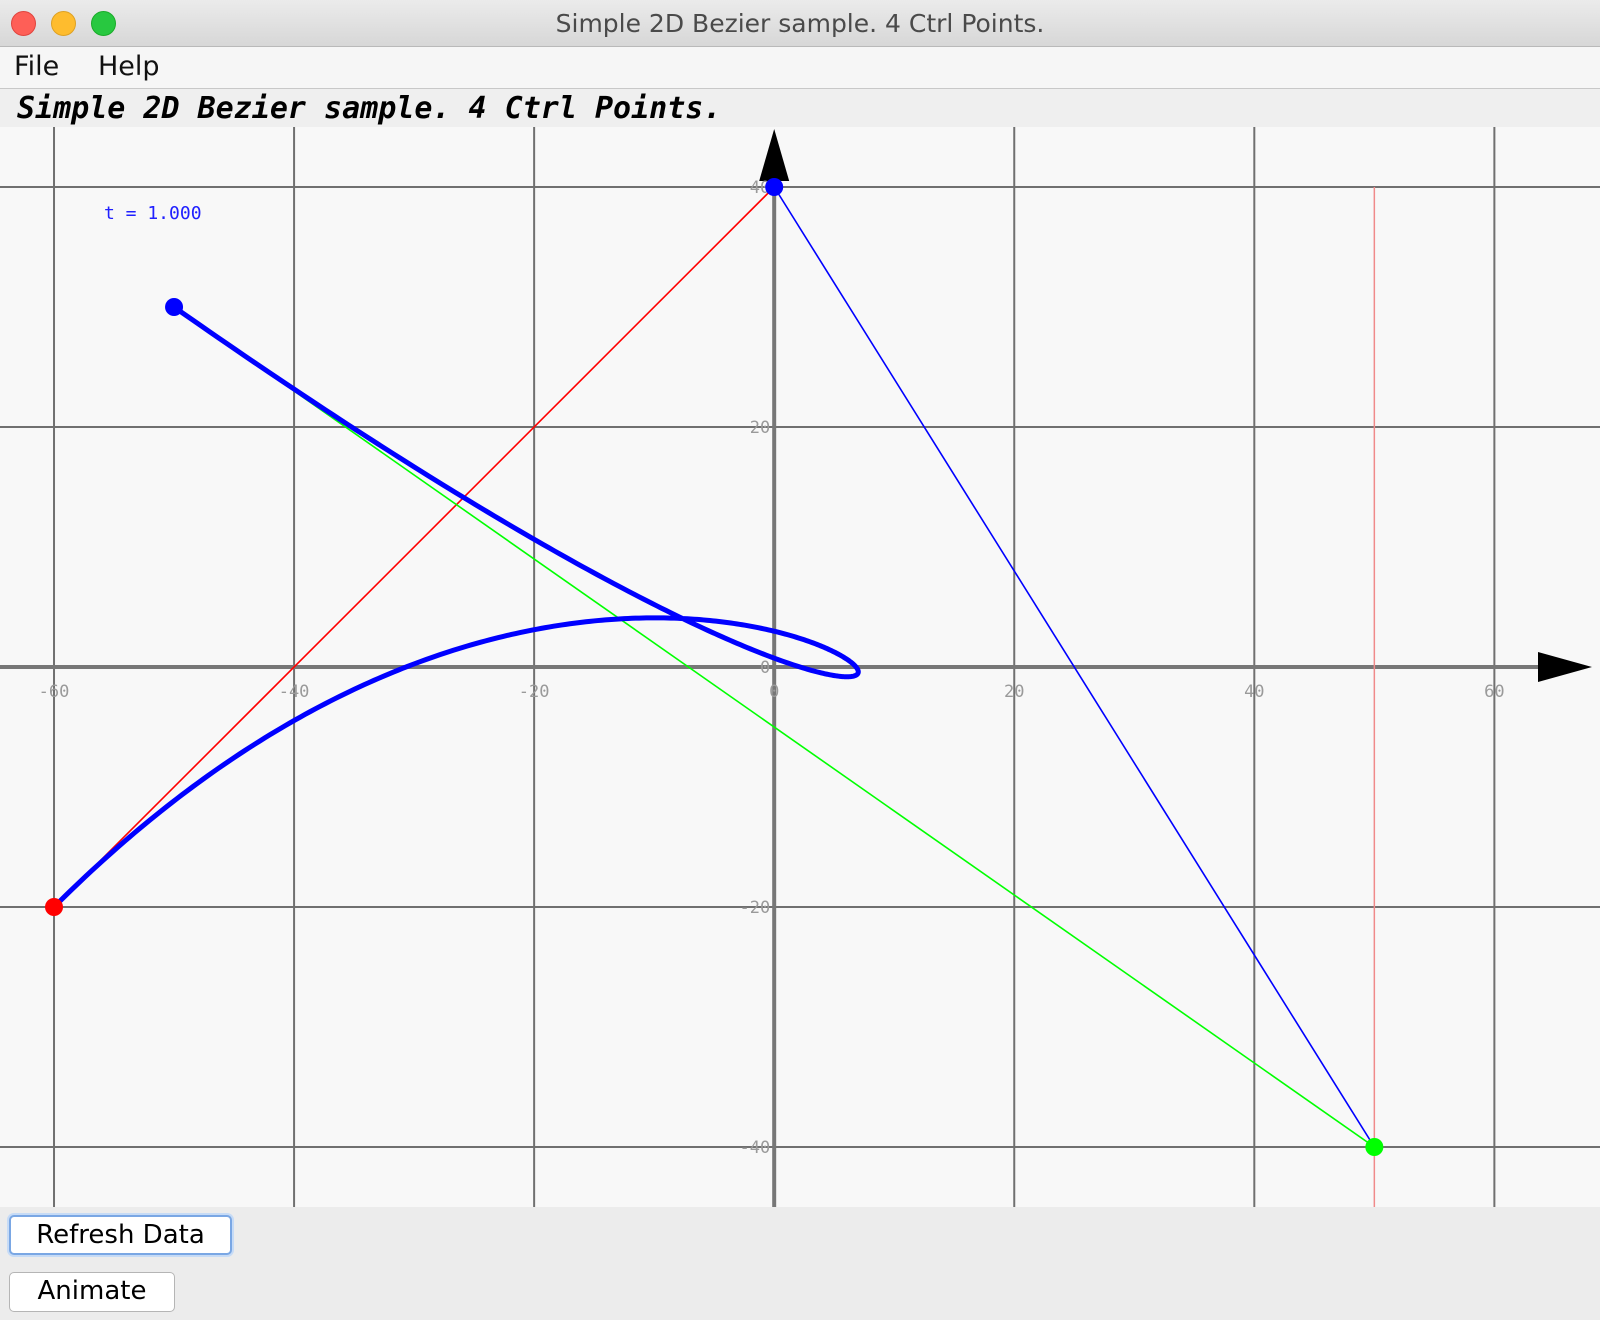  What do you see at coordinates (120, 1235) in the screenshot?
I see `refresh-data-button: Refresh Data` at bounding box center [120, 1235].